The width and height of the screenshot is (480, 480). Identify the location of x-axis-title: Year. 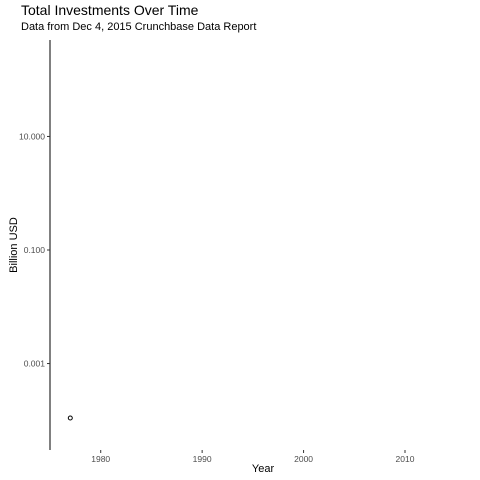
(263, 469).